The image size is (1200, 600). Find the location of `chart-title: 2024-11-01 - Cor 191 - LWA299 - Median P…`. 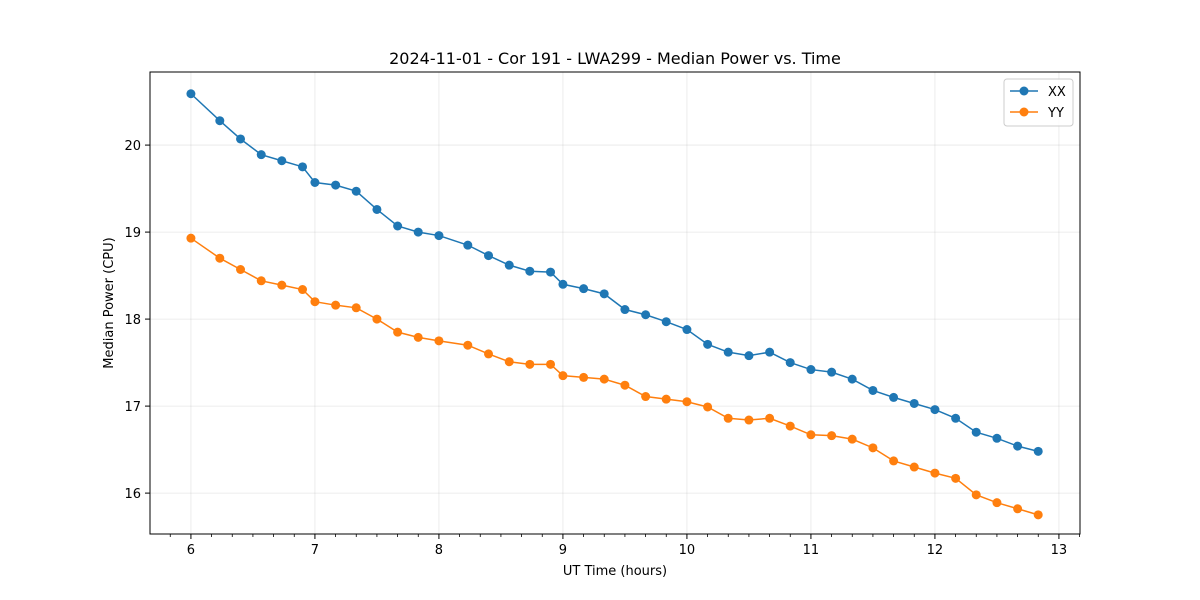

chart-title: 2024-11-01 - Cor 191 - LWA299 - Median P… is located at coordinates (615, 58).